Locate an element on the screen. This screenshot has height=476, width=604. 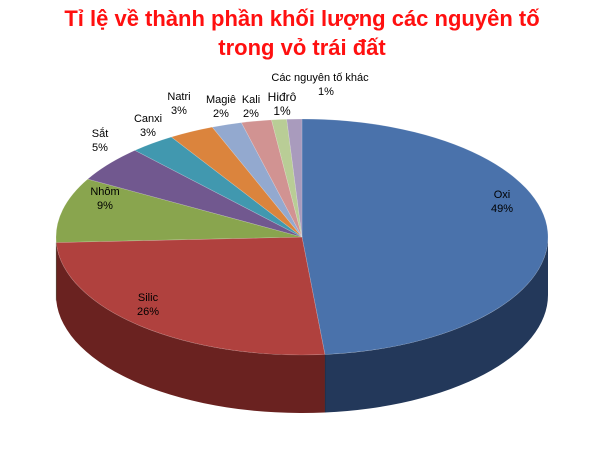
data-label-value: 49% is located at coordinates (502, 209).